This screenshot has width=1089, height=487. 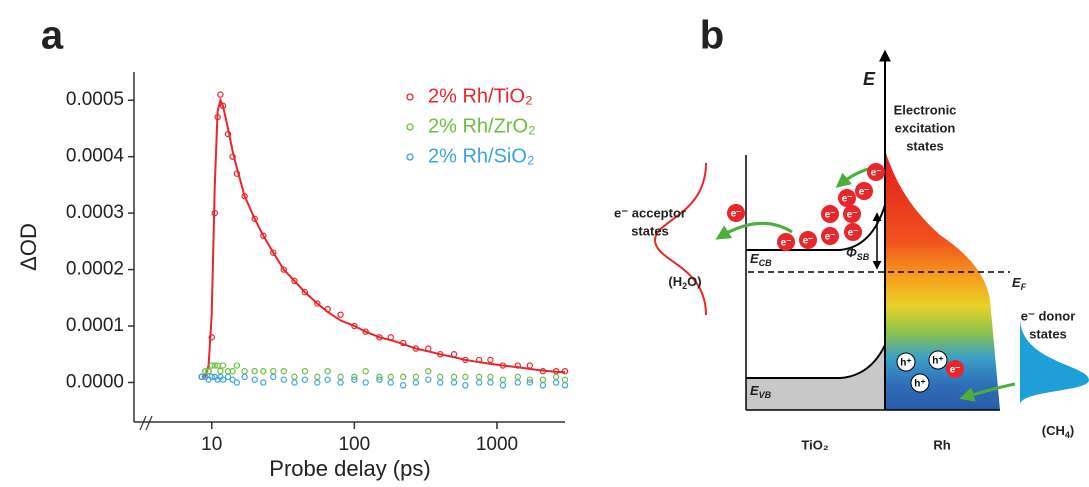 What do you see at coordinates (680, 239) in the screenshot?
I see `acceptor-distribution` at bounding box center [680, 239].